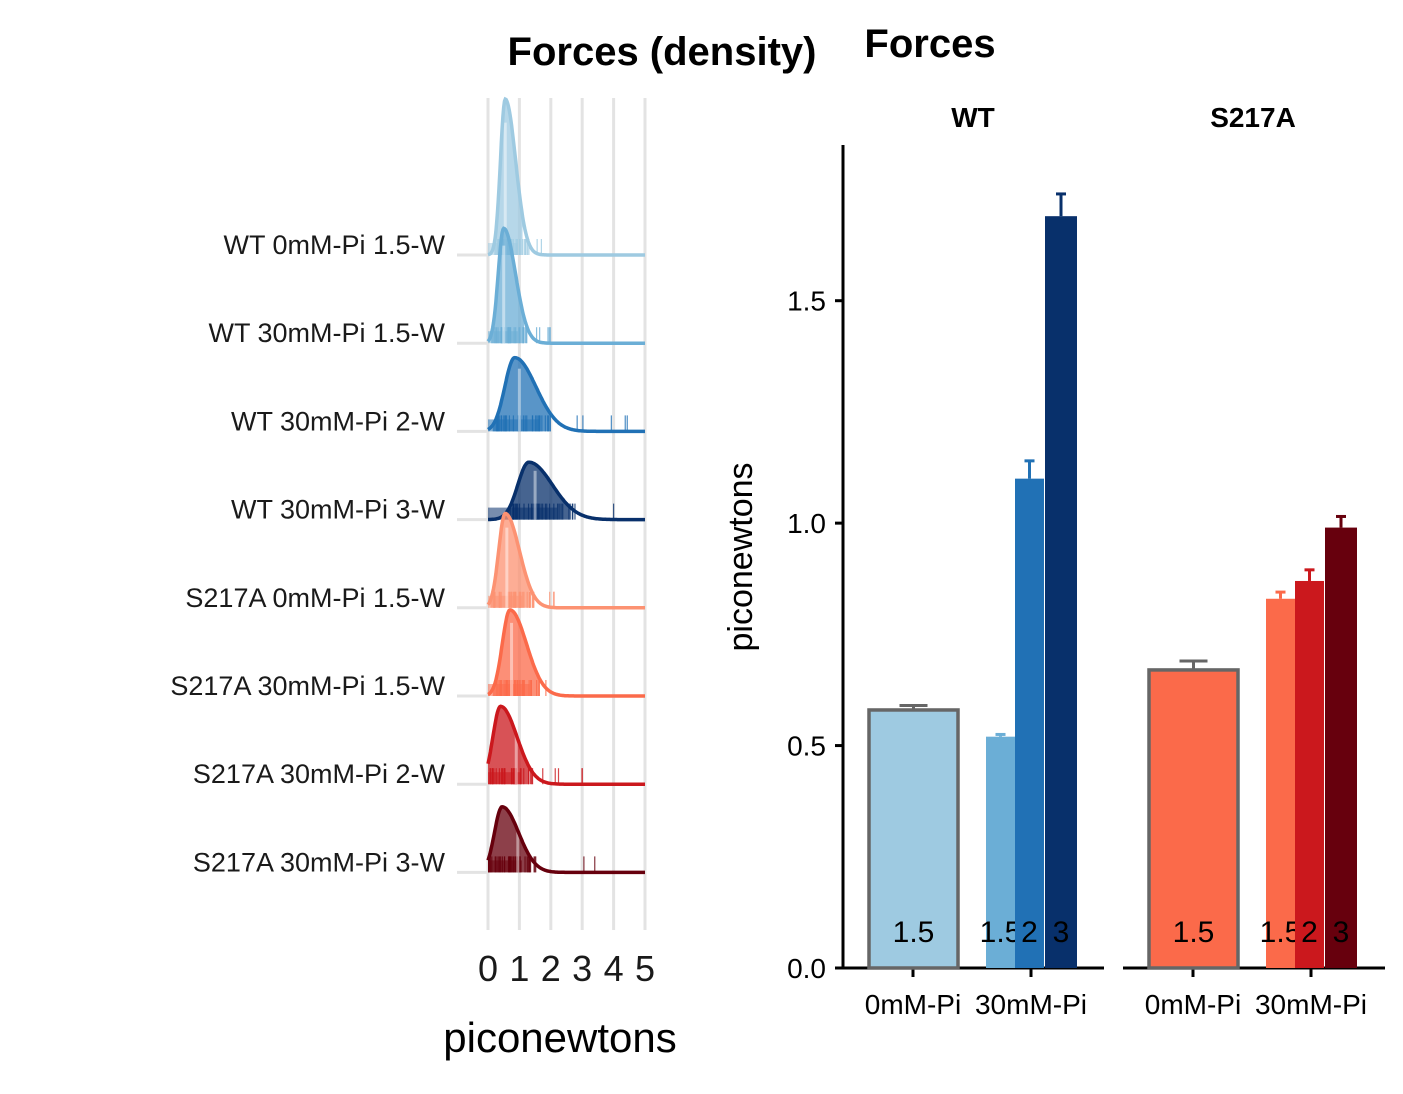 The width and height of the screenshot is (1403, 1094). What do you see at coordinates (326, 333) in the screenshot?
I see `density-row-label: WT 30mM-Pi 1.5-W` at bounding box center [326, 333].